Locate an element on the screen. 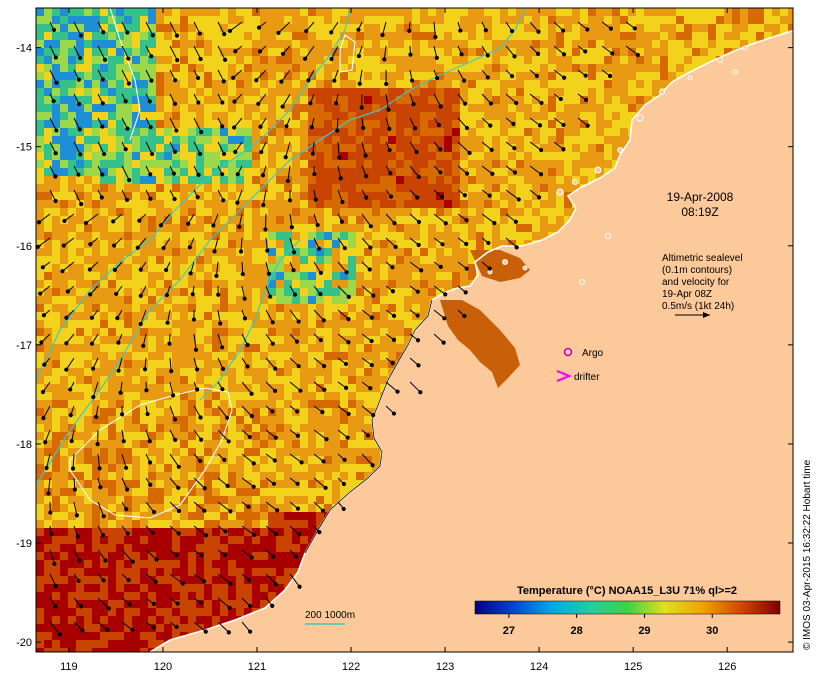 The image size is (820, 680). bathymetry-label: 200 1000m is located at coordinates (330, 615).